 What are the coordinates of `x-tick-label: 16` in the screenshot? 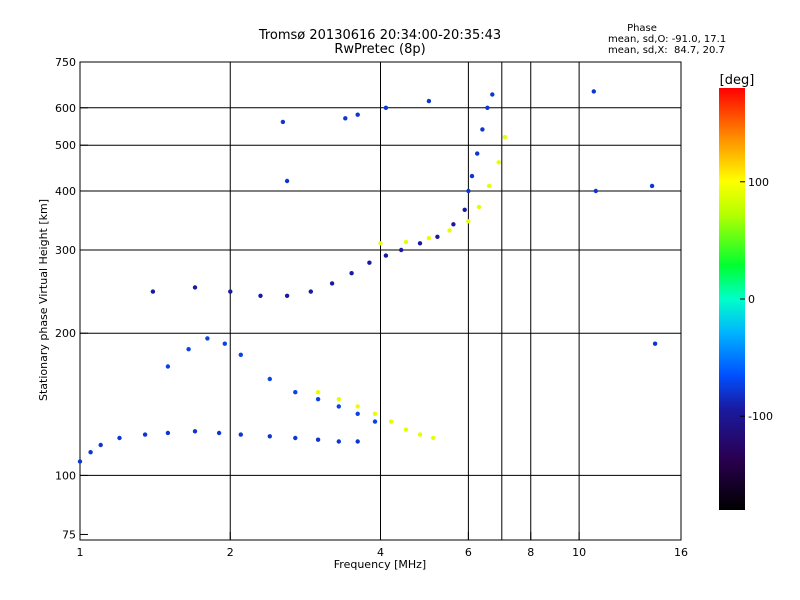 It's located at (681, 552).